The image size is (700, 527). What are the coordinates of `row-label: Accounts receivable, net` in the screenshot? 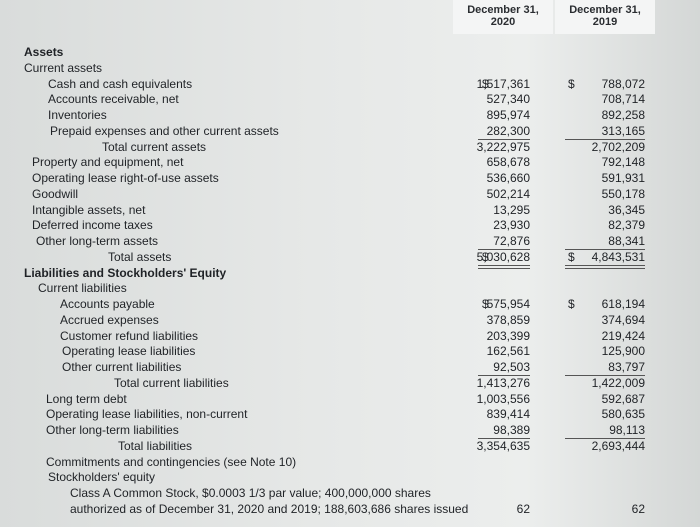 It's located at (113, 99).